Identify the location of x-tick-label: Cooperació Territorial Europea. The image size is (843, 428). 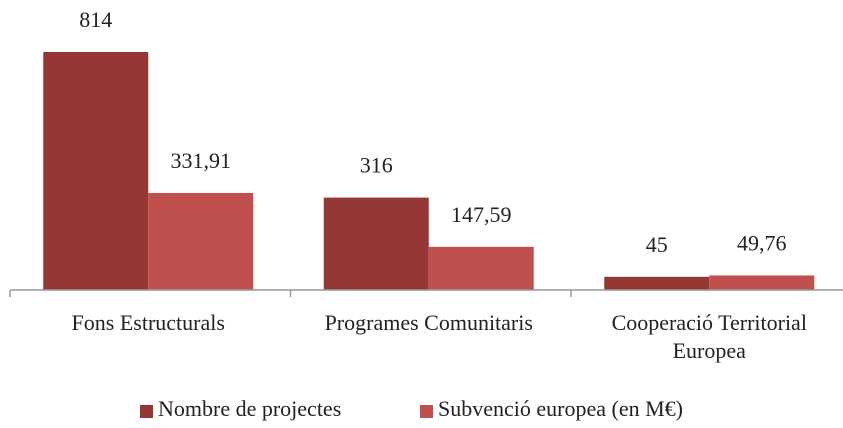
(709, 336).